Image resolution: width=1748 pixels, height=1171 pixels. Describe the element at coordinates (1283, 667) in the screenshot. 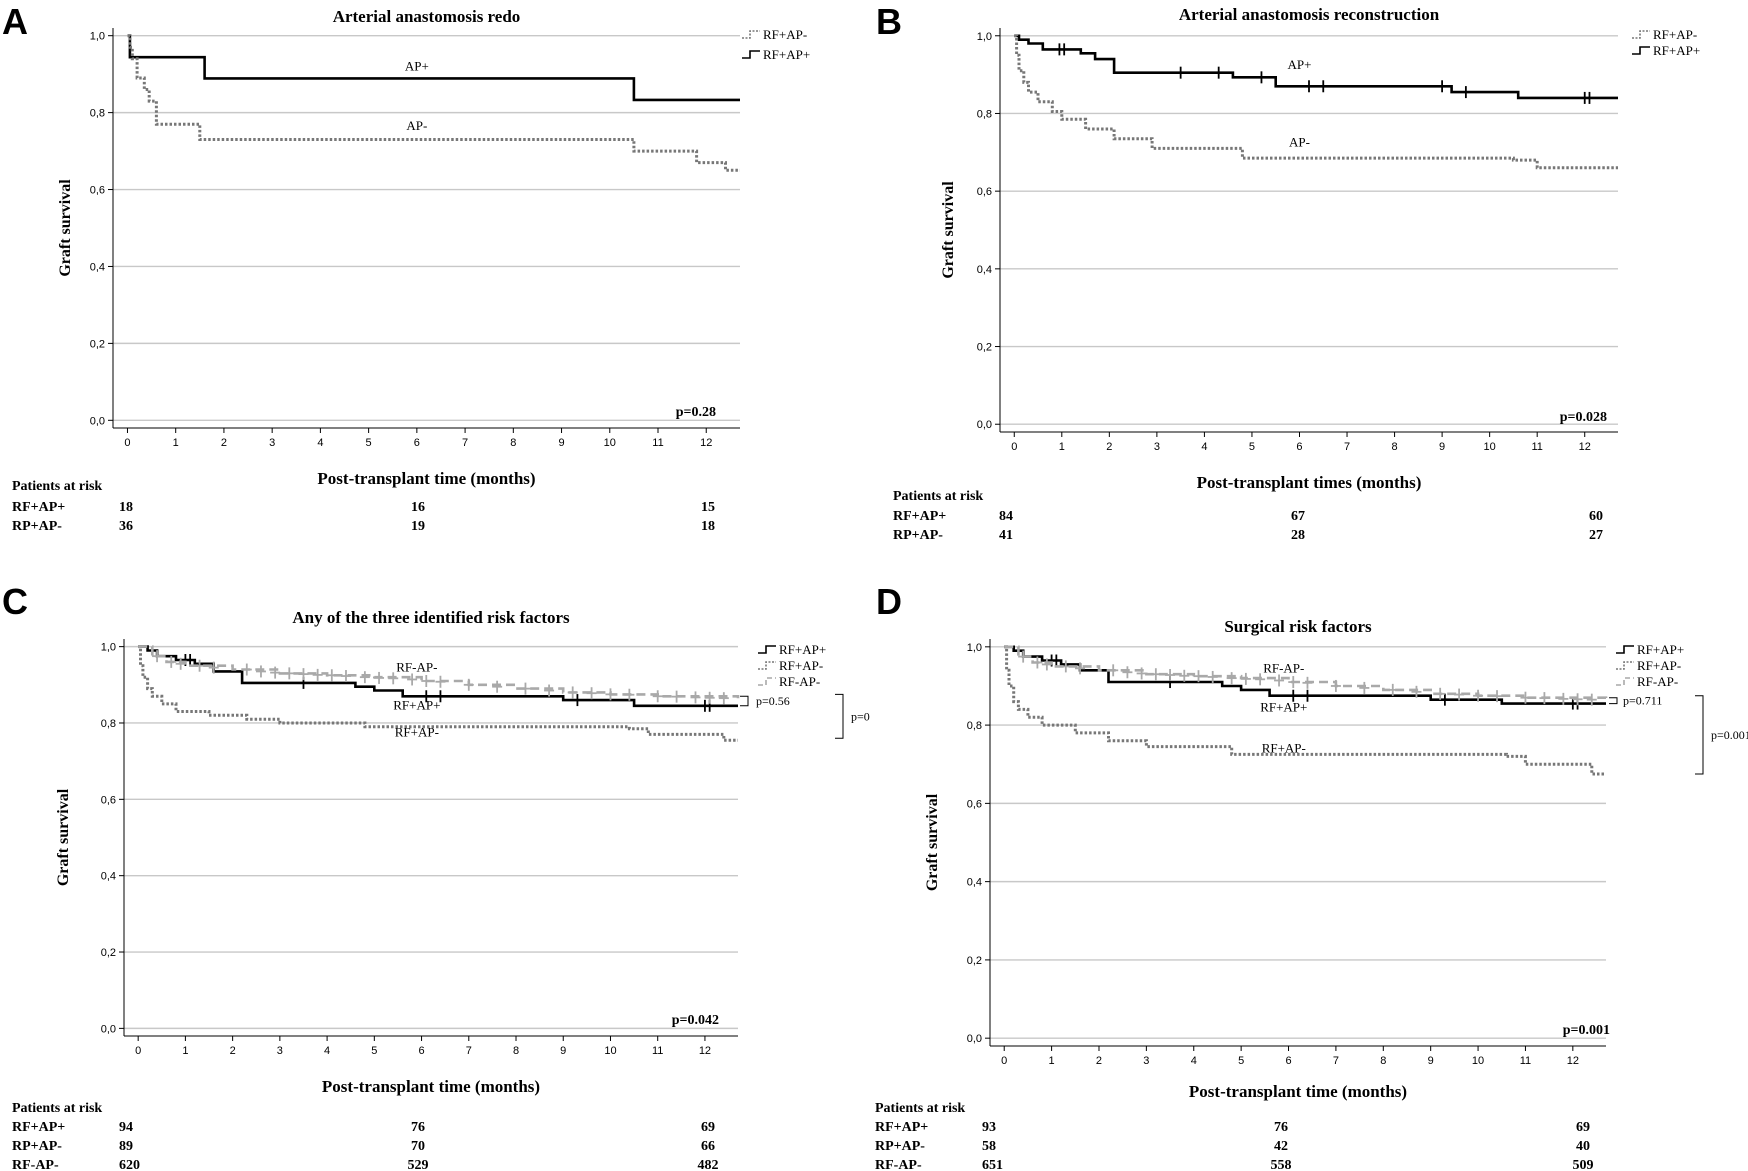

I see `curve-label: RF-AP-` at that location.